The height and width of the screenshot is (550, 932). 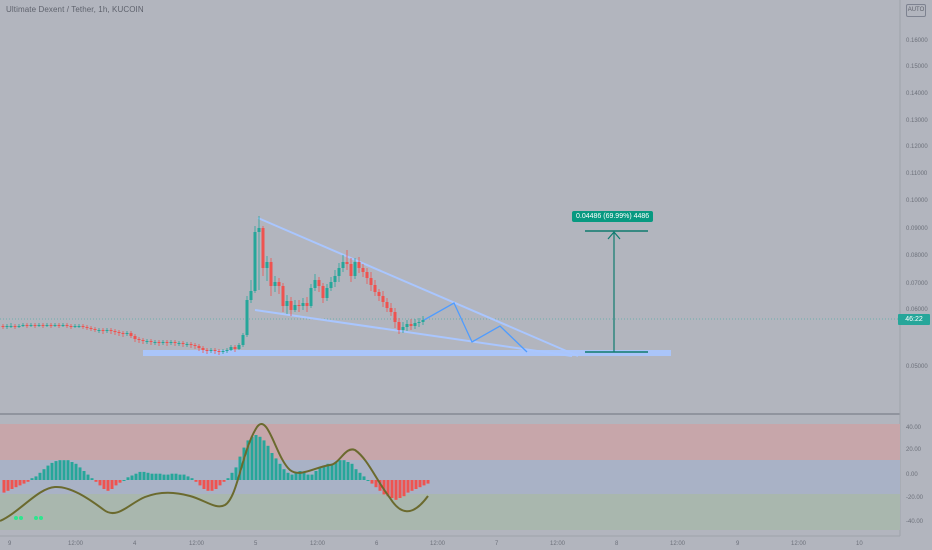 I want to click on osc-tick-label: -40.00, so click(x=915, y=522).